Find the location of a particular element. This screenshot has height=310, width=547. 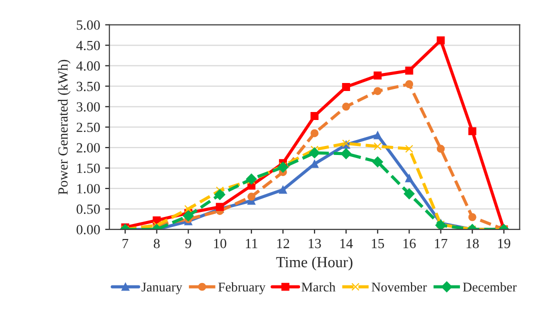

y-tick-label: 0.00 is located at coordinates (88, 229).